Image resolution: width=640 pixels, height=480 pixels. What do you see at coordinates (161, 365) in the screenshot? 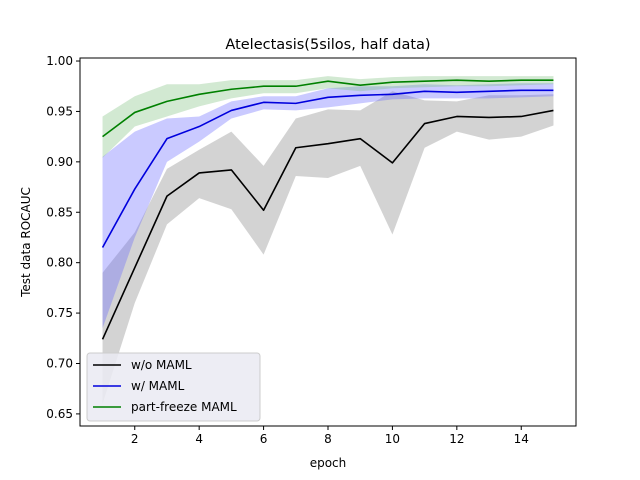
I see `legend-label: w/o MAML` at bounding box center [161, 365].